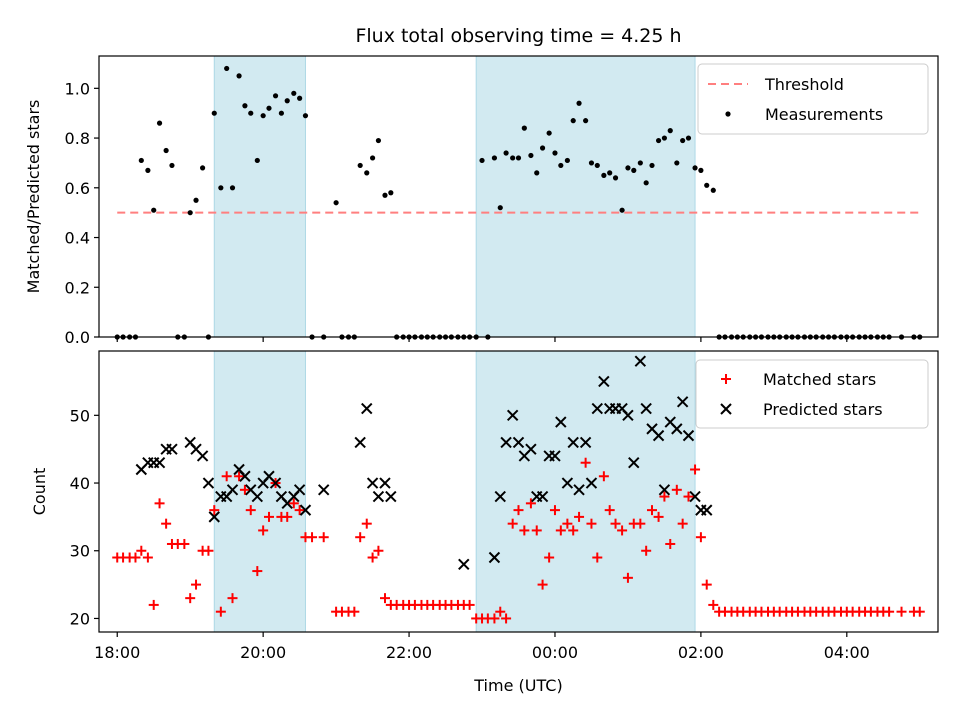 The width and height of the screenshot is (960, 720). What do you see at coordinates (80, 618) in the screenshot?
I see `y-tick-label: 20` at bounding box center [80, 618].